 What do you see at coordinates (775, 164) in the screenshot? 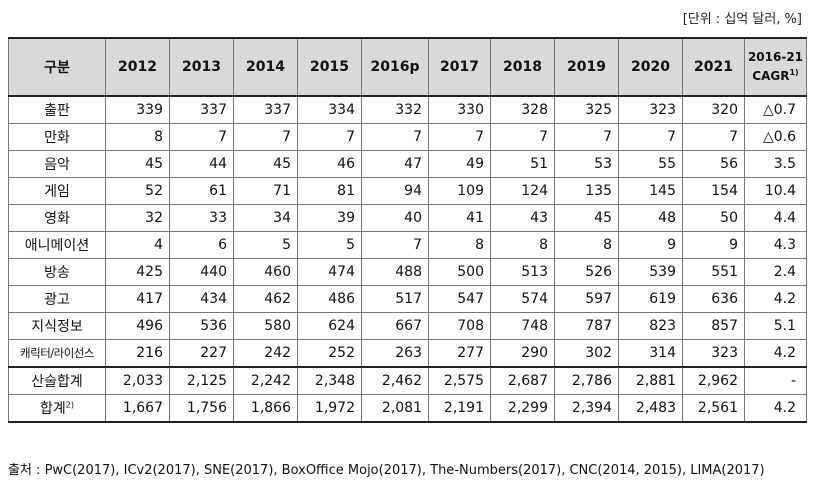
I see `cagr-cell: 3.5` at bounding box center [775, 164].